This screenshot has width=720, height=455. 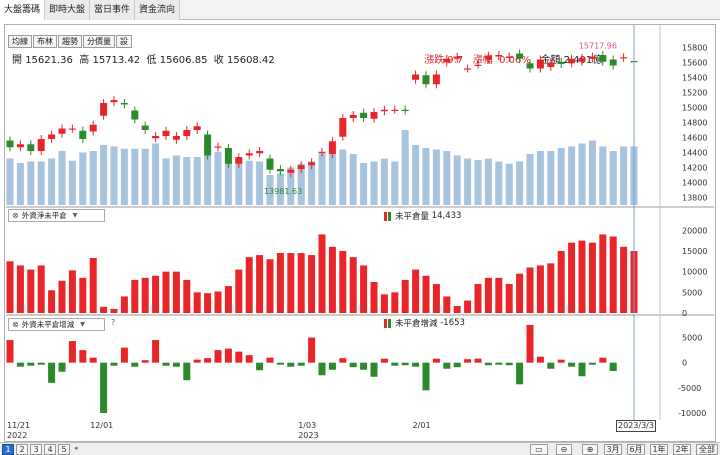 What do you see at coordinates (692, 292) in the screenshot?
I see `oi-axis-tick: 5000` at bounding box center [692, 292].